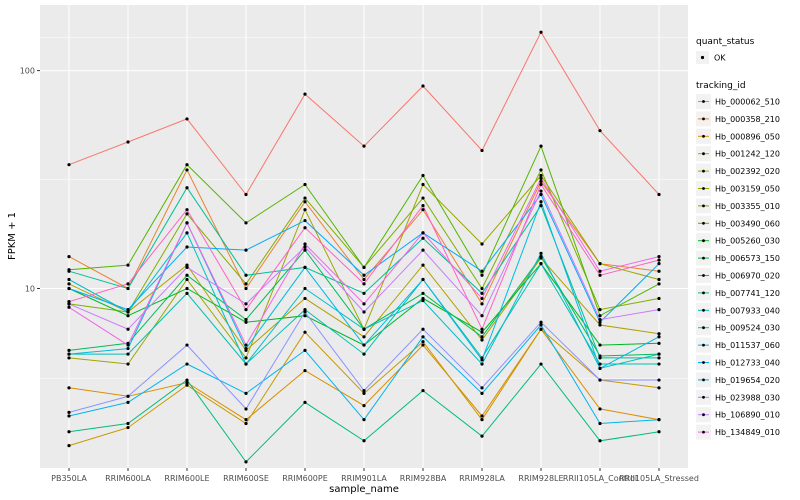 This screenshot has width=800, height=500. What do you see at coordinates (747, 189) in the screenshot?
I see `legend-label: Hb_003159_050` at bounding box center [747, 189].